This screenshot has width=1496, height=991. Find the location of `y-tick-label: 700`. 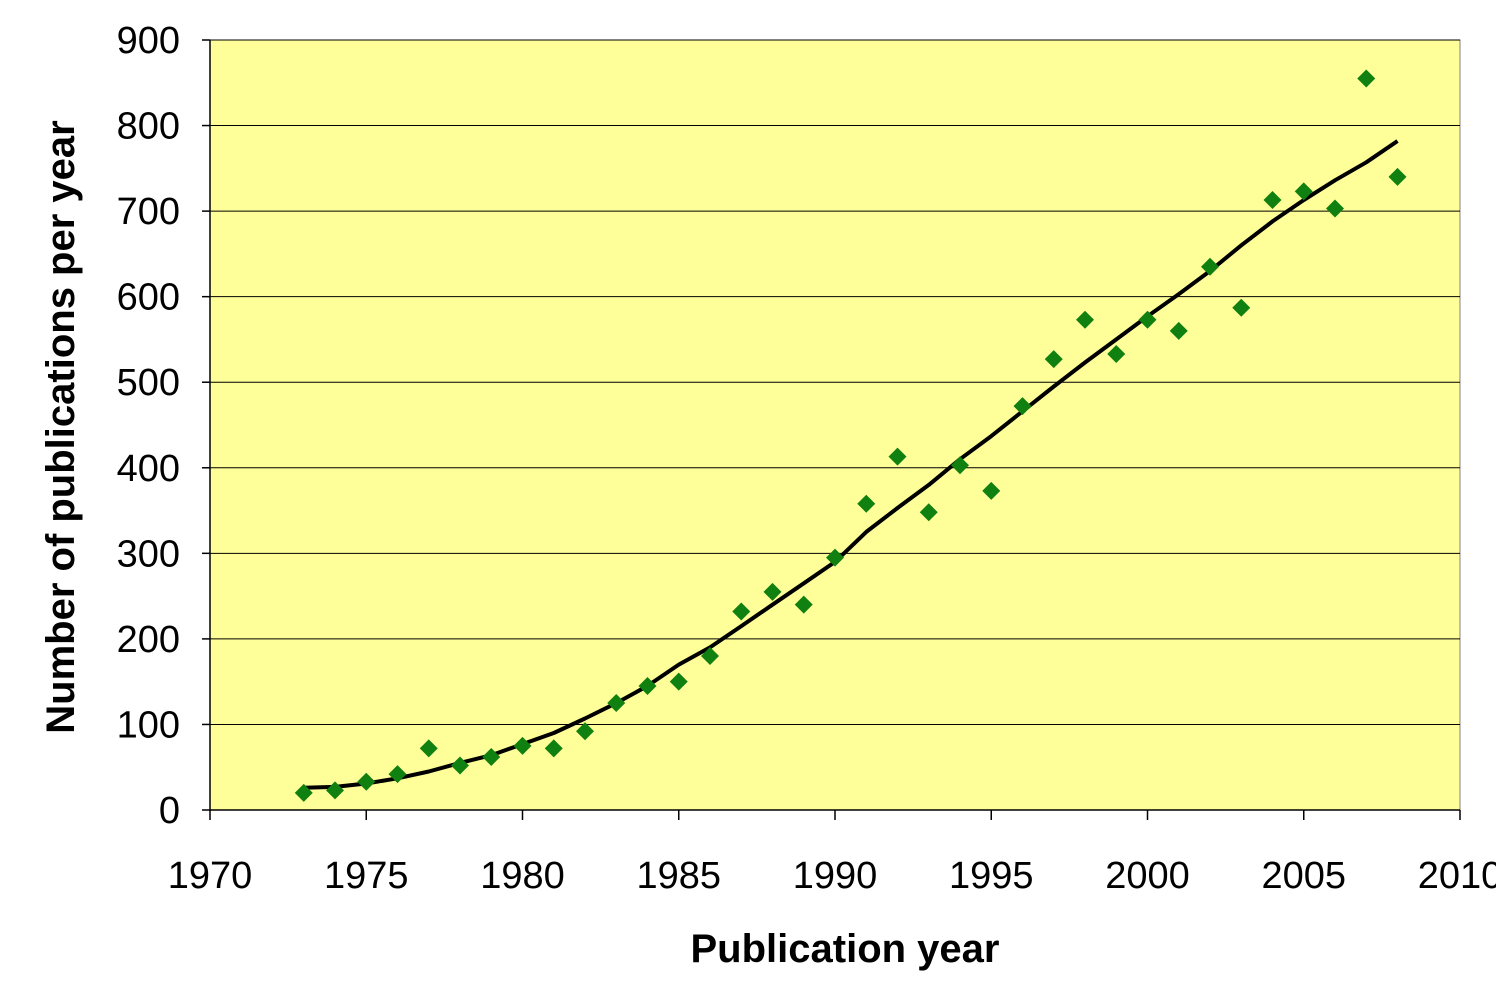

y-tick-label: 700 is located at coordinates (148, 212).